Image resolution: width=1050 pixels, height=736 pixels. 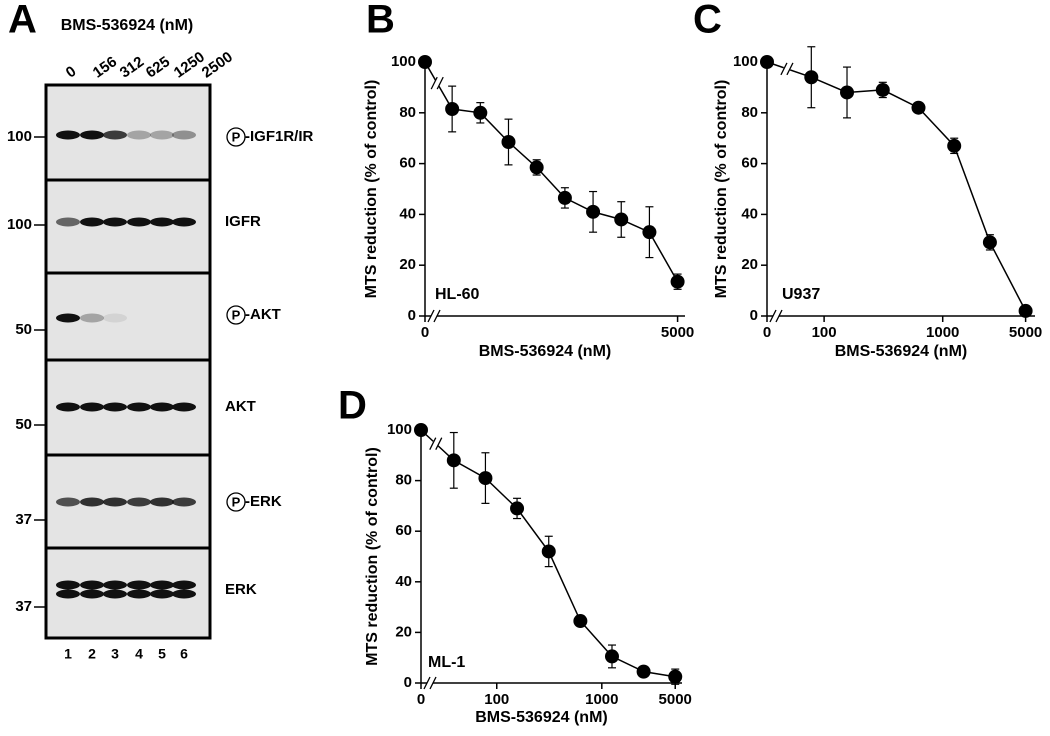 I want to click on concentration-label: 625, so click(x=158, y=67).